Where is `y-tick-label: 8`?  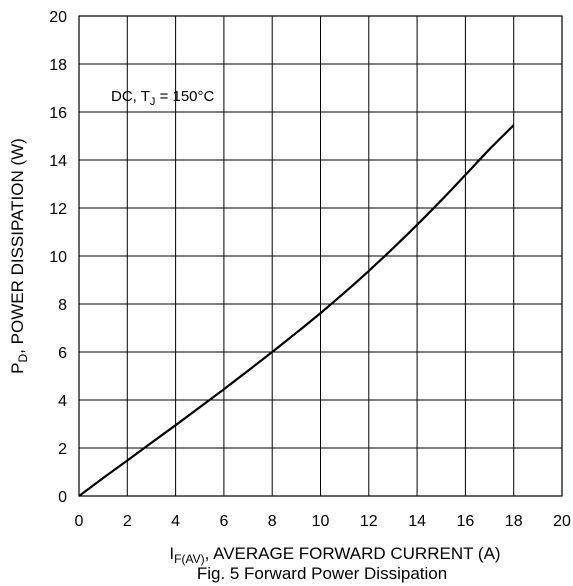
y-tick-label: 8 is located at coordinates (62, 305).